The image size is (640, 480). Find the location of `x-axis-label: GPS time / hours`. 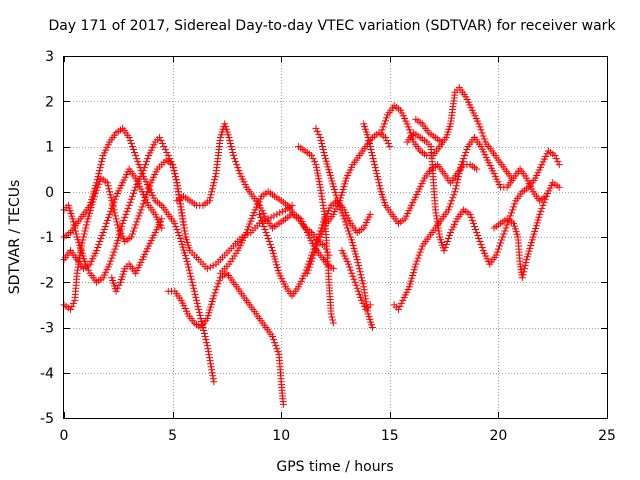

x-axis-label: GPS time / hours is located at coordinates (334, 467).